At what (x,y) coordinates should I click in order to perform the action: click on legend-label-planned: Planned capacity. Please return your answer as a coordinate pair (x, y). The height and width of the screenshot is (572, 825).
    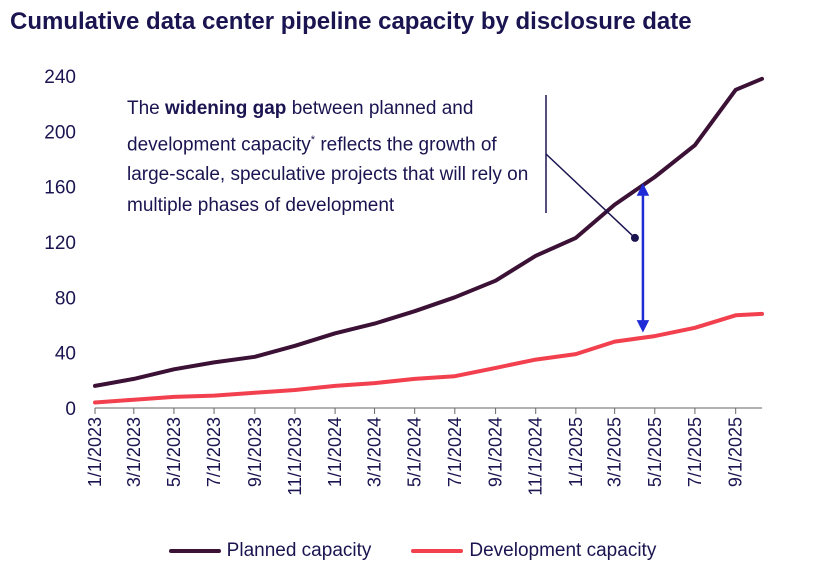
    Looking at the image, I should click on (299, 550).